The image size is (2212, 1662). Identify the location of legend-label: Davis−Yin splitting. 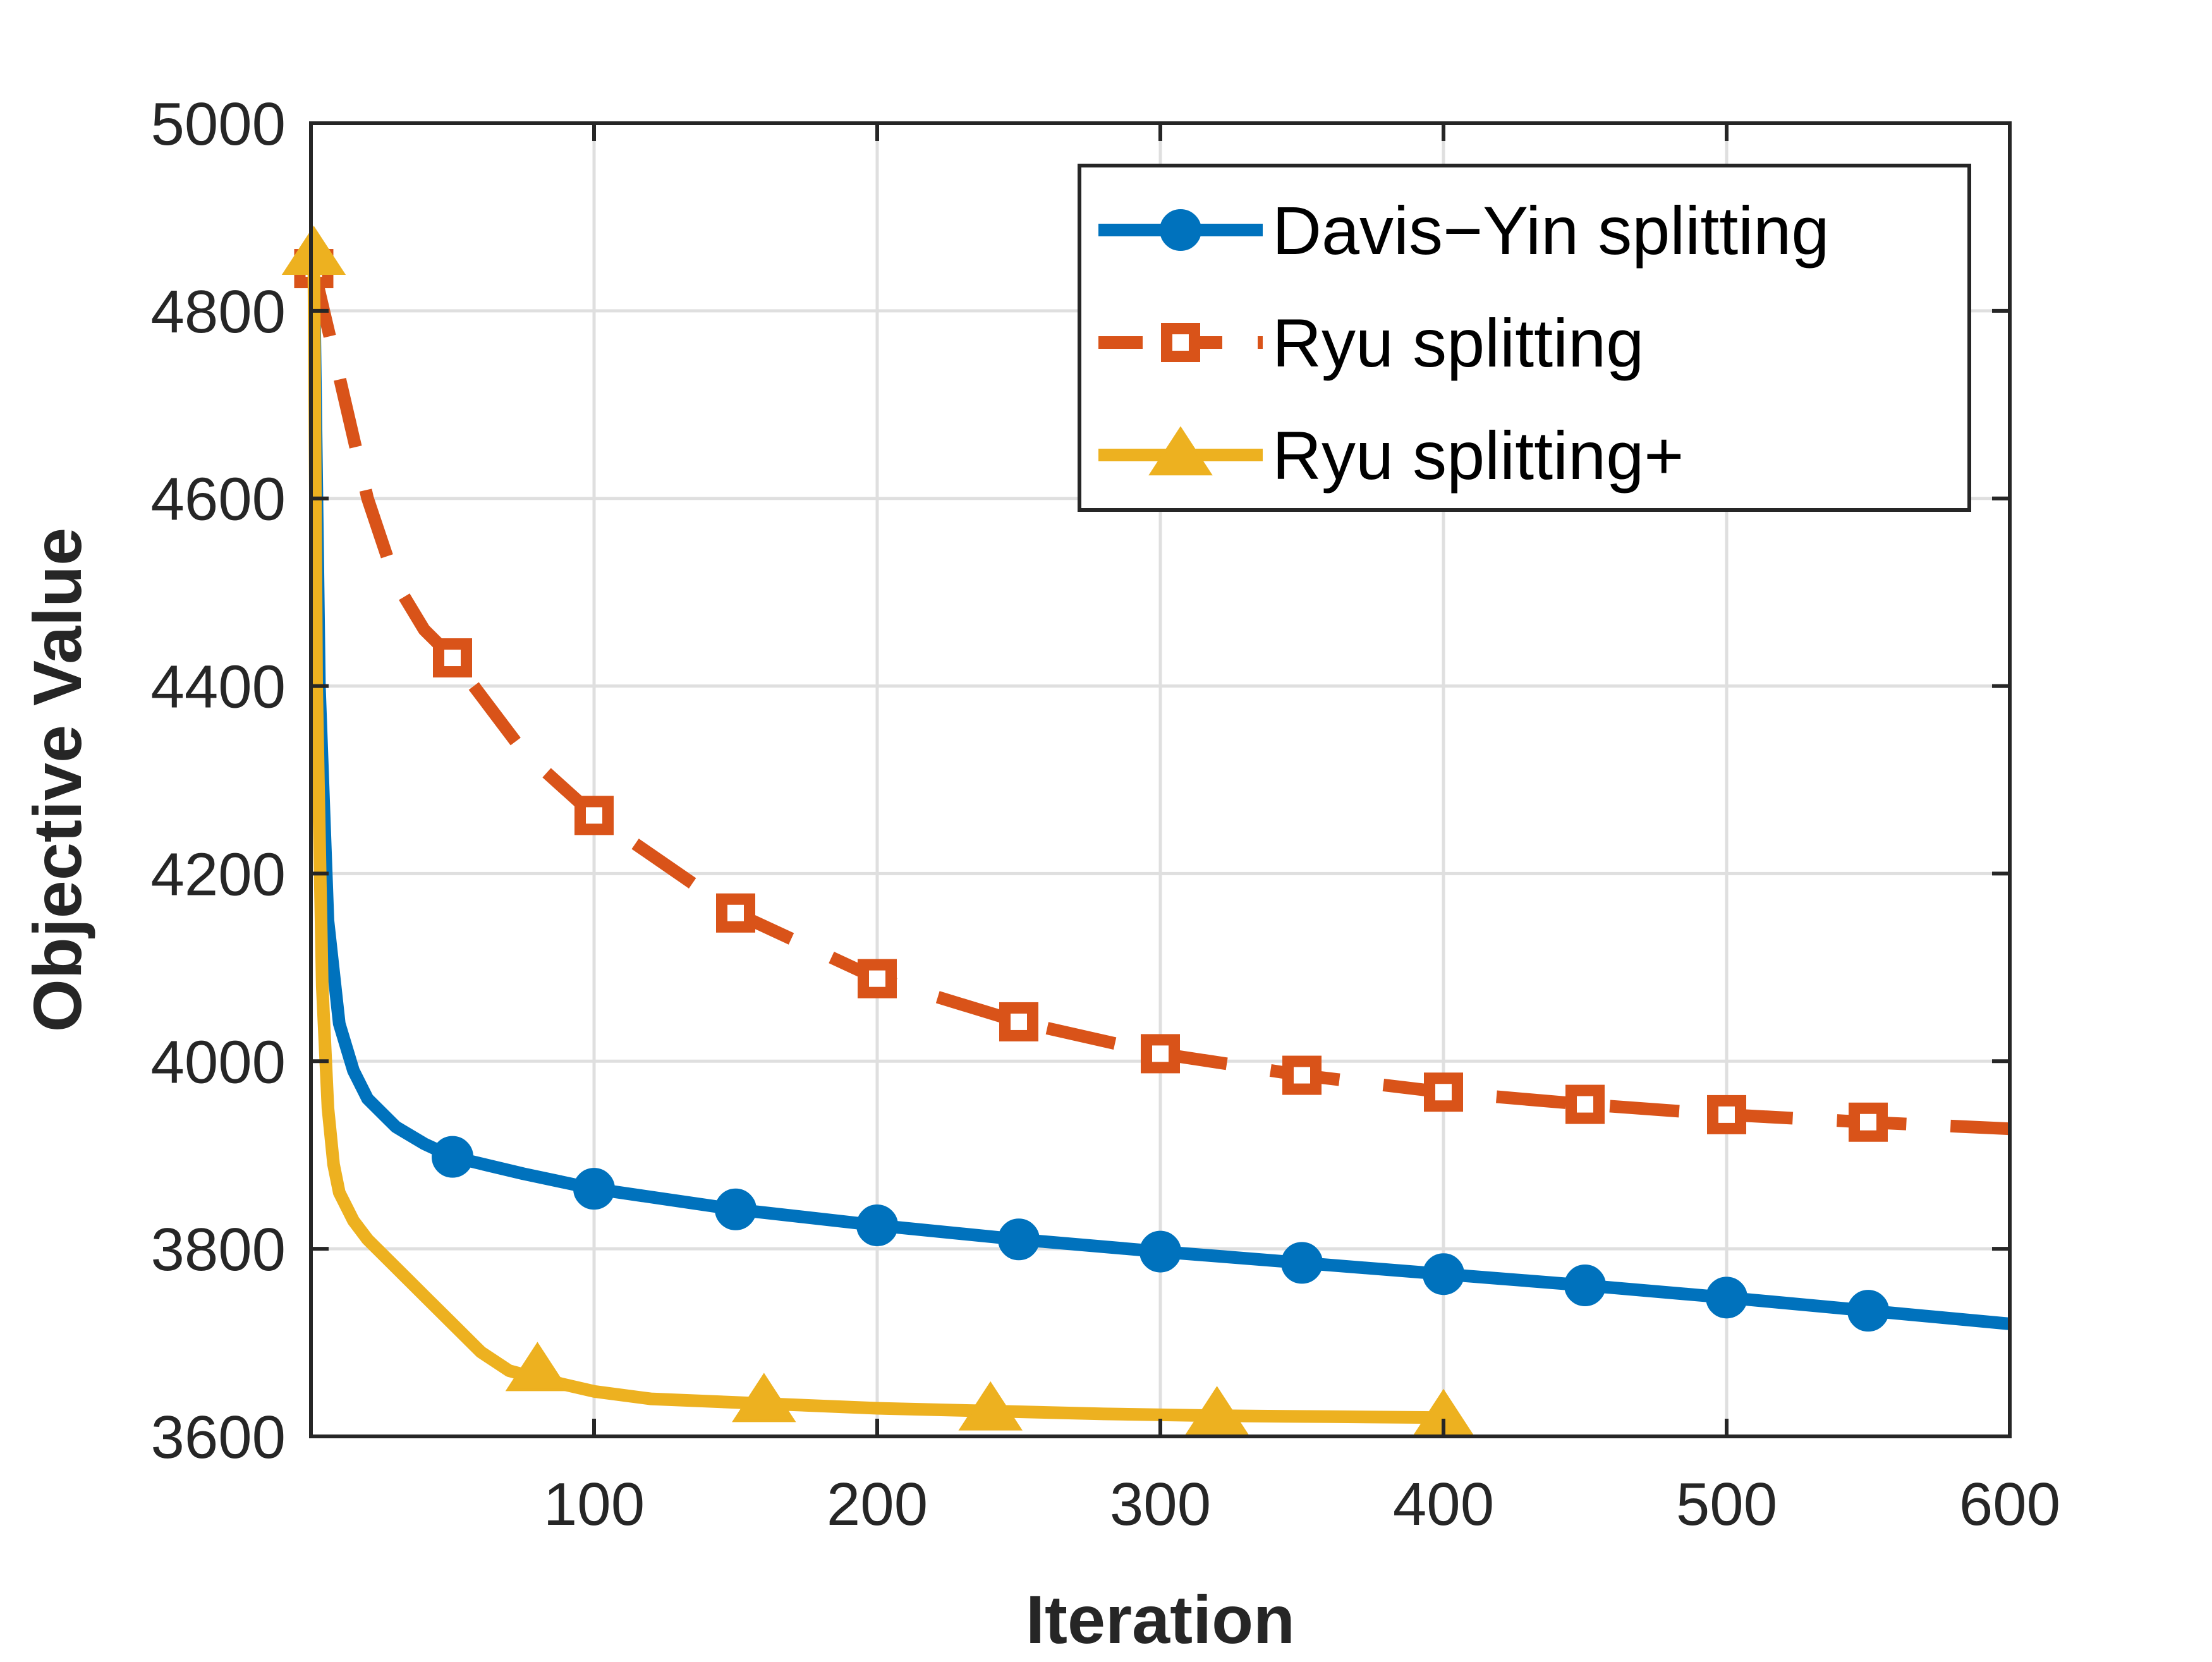
(1550, 230).